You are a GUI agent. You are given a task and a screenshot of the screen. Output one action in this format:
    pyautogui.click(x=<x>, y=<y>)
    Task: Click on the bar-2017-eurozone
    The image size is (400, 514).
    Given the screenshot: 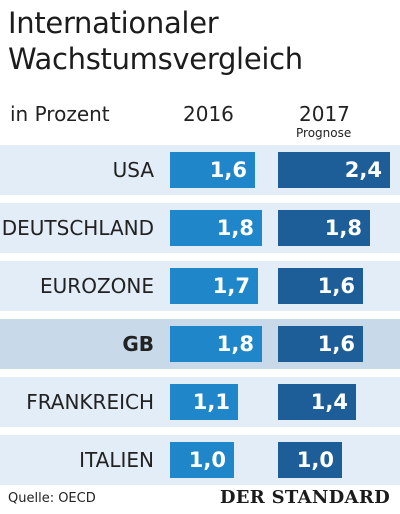 What is the action you would take?
    pyautogui.click(x=320, y=286)
    